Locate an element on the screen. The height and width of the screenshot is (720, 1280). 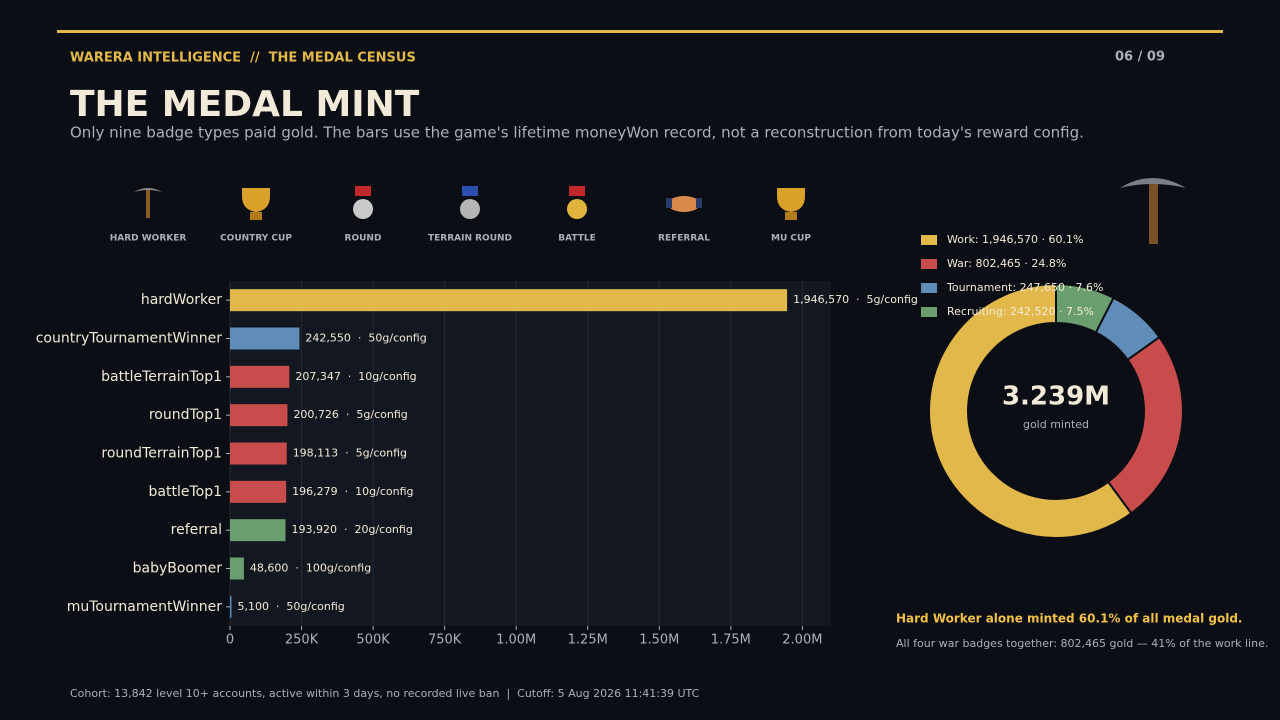
icon-label: BATTLE is located at coordinates (577, 239).